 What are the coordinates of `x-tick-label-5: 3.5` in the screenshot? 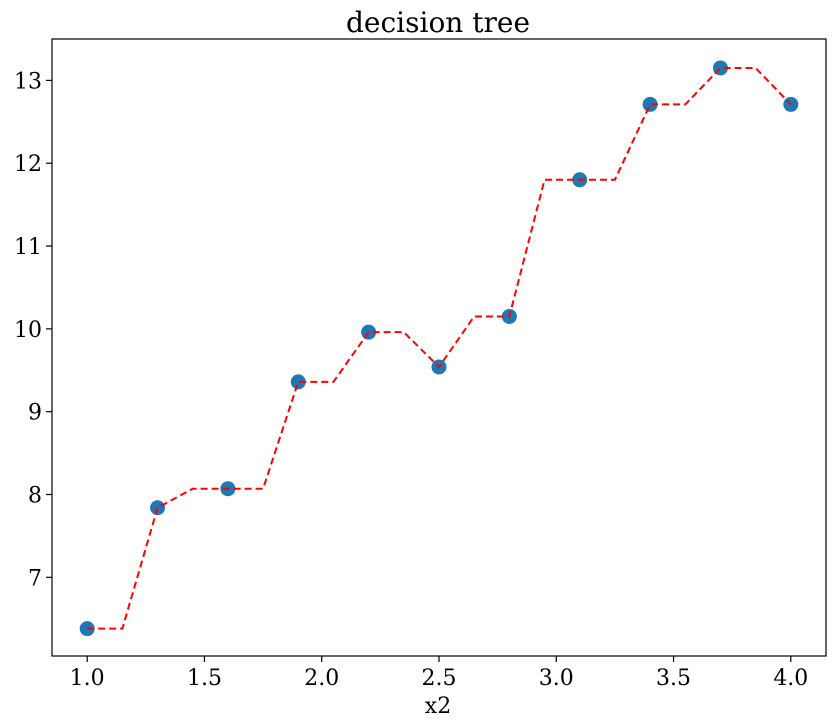 It's located at (673, 678).